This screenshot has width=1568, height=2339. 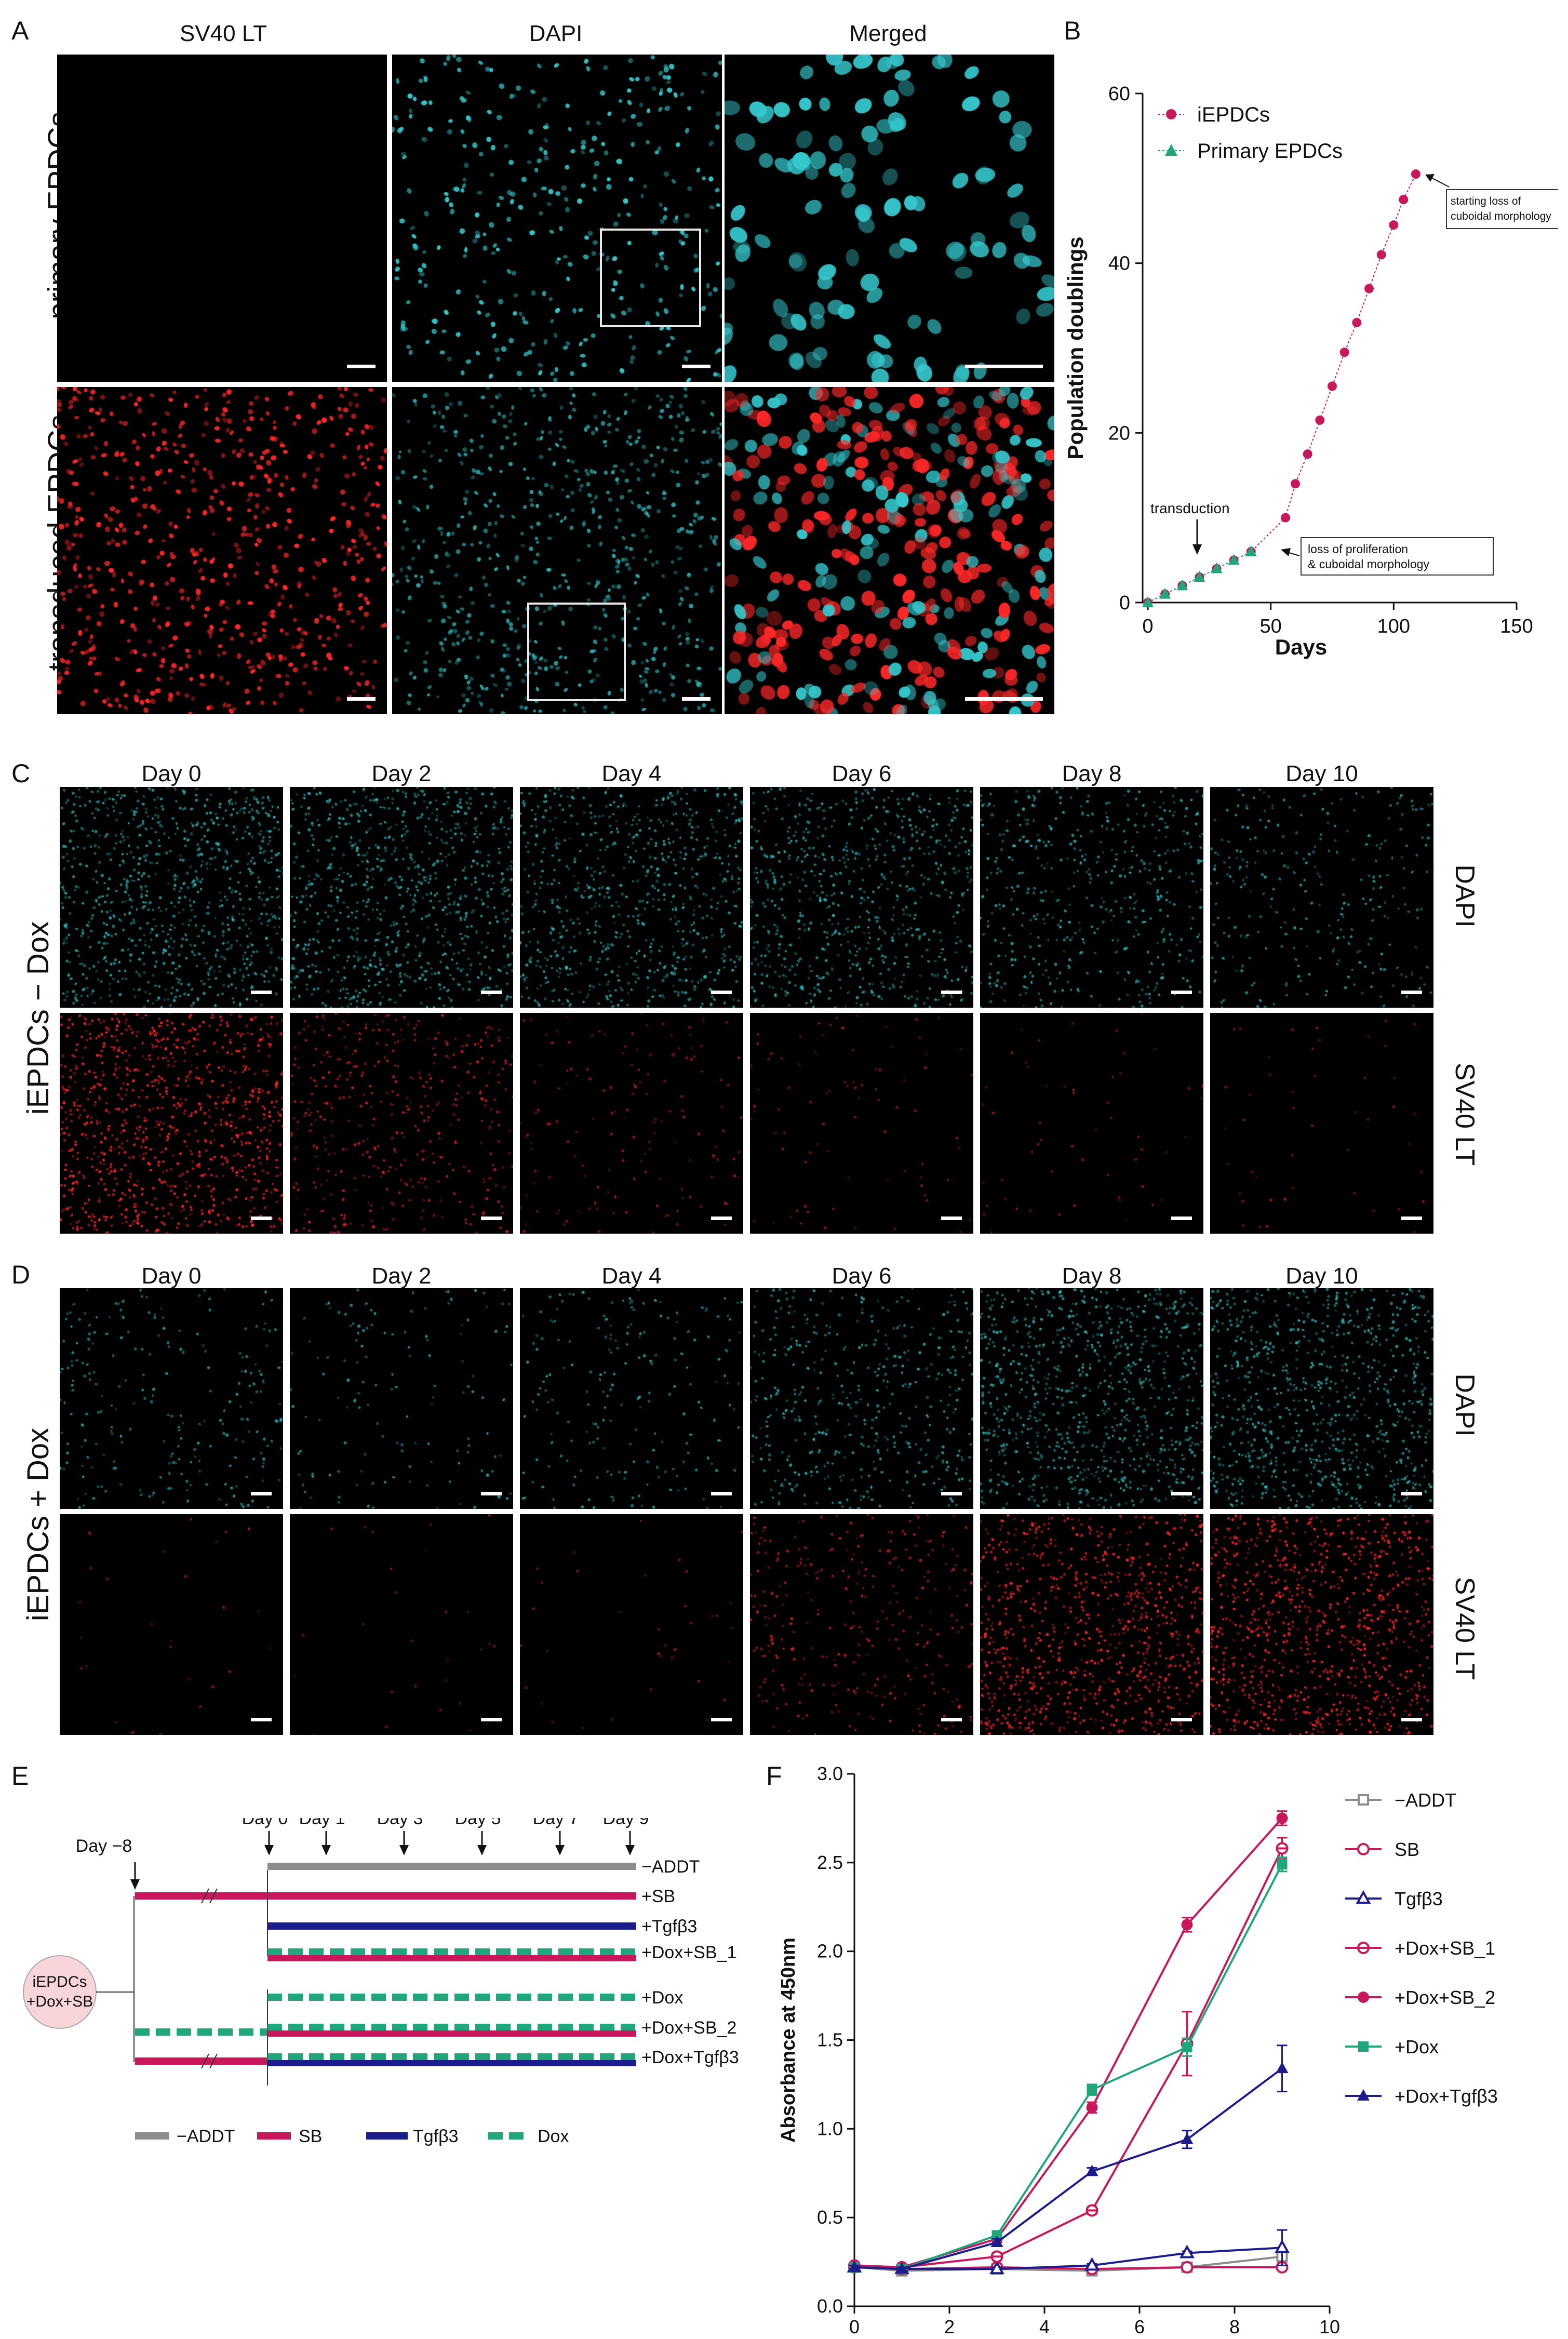 What do you see at coordinates (1187, 2047) in the screenshot?
I see `data-point-s5` at bounding box center [1187, 2047].